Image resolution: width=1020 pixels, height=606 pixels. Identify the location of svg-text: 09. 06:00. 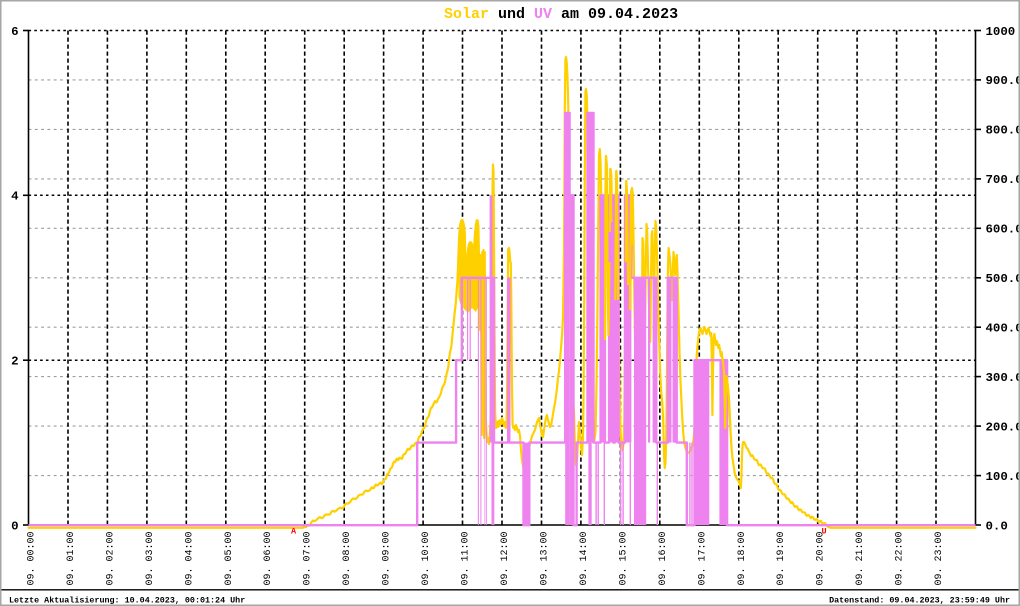
(268, 559).